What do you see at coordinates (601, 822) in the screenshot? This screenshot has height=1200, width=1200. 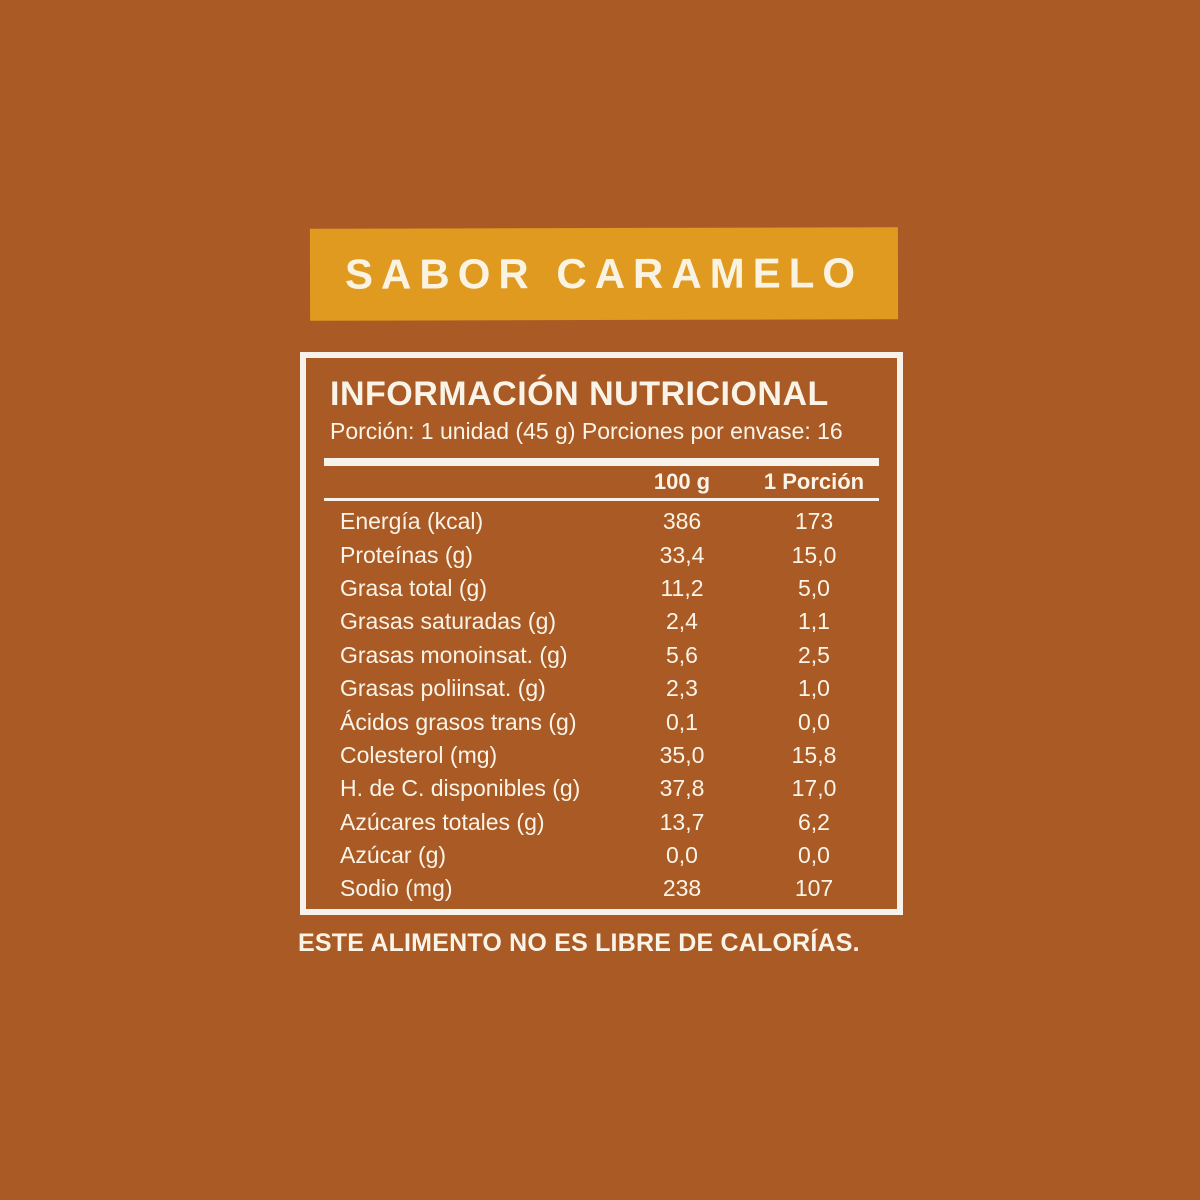 I see `table-row: Azúcares totales (g) 13,7 6,2` at bounding box center [601, 822].